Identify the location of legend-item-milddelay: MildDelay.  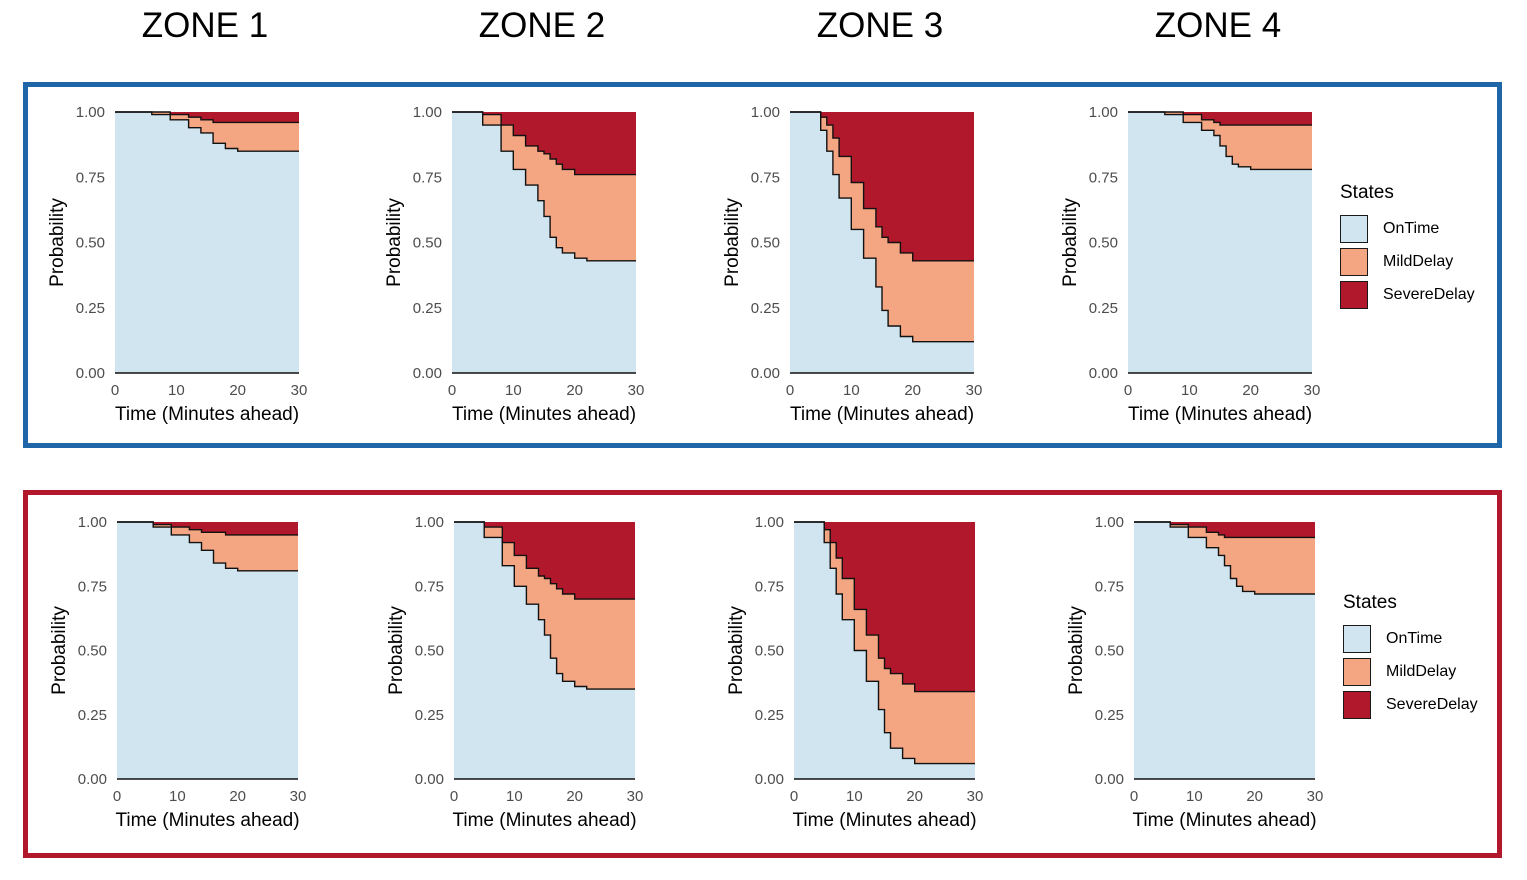
(1410, 671).